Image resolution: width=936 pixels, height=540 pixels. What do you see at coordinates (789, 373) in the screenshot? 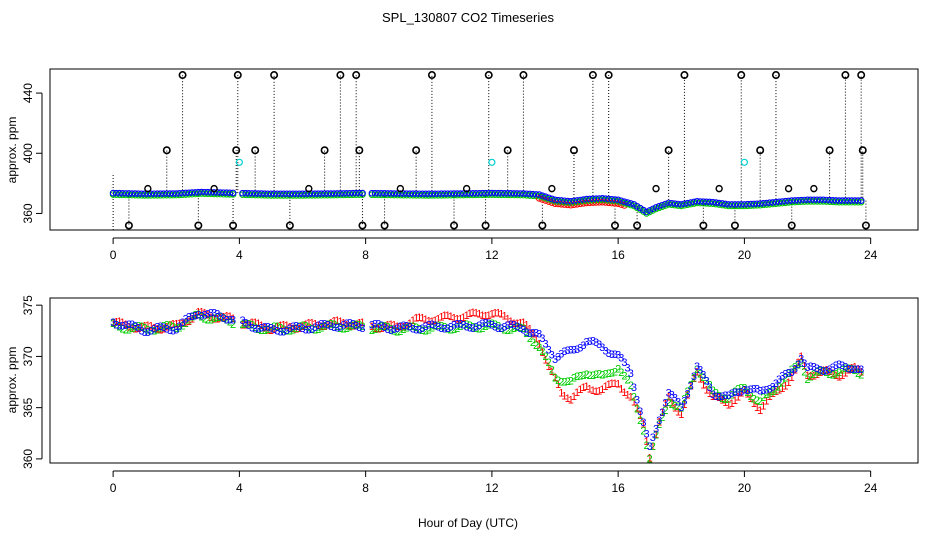
I see `series-3-point-210: 3` at bounding box center [789, 373].